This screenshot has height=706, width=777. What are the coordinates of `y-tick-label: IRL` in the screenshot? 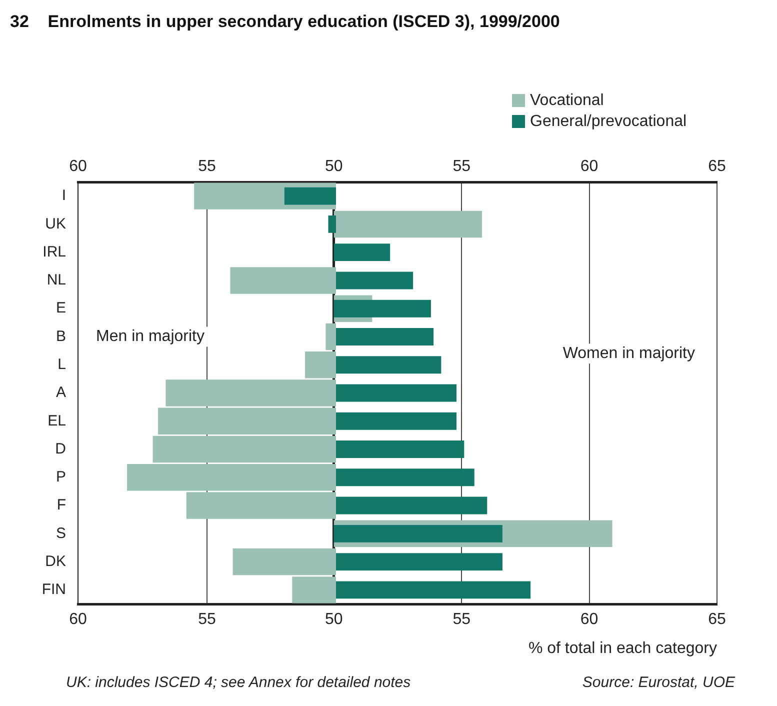 It's located at (54, 251).